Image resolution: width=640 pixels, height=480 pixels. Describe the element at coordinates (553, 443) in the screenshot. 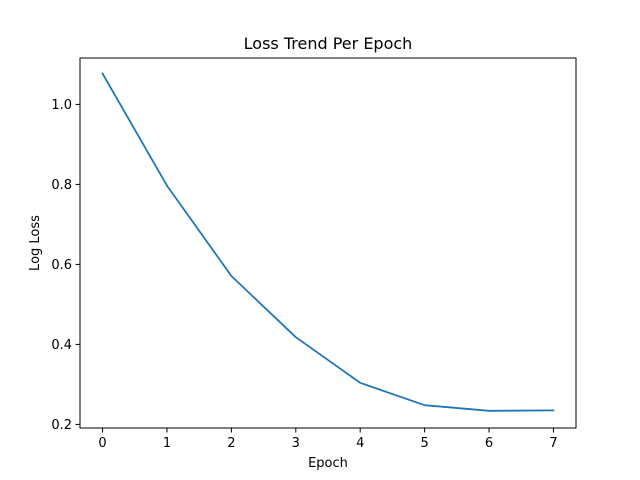

I see `x-tick-label: 7` at that location.